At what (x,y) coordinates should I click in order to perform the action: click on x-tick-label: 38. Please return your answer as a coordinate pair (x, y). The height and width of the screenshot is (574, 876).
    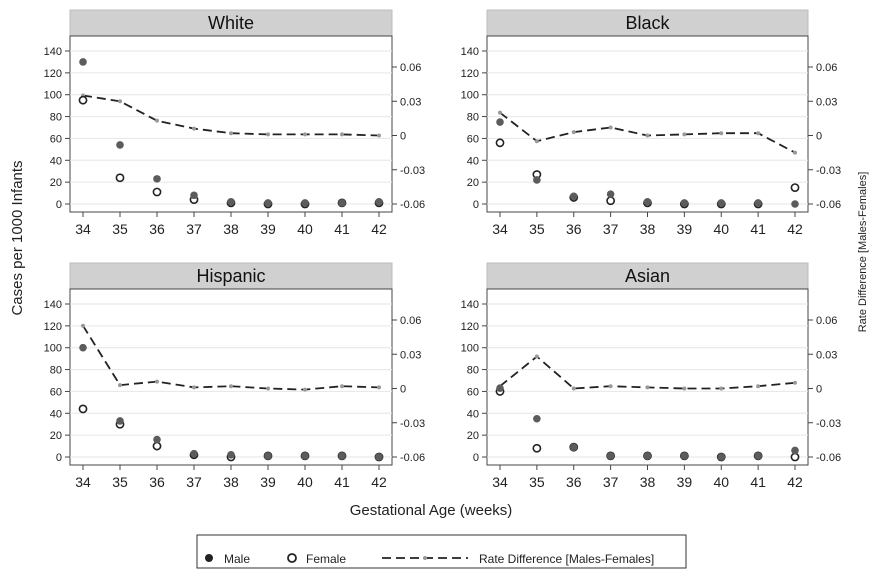
    Looking at the image, I should click on (648, 229).